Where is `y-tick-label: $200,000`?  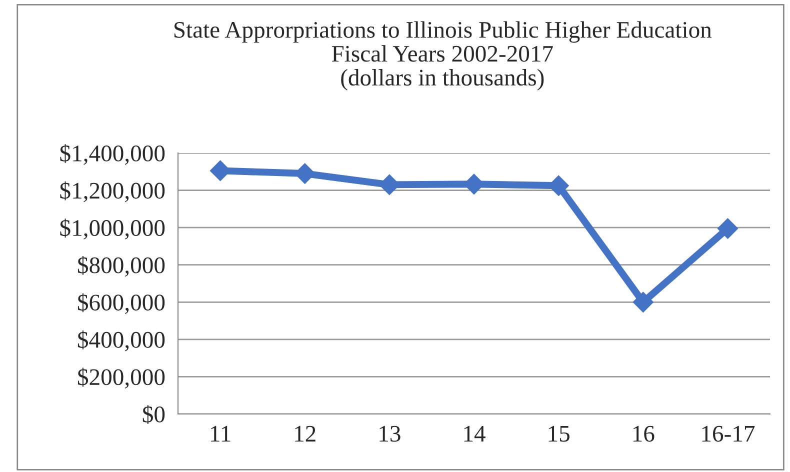 y-tick-label: $200,000 is located at coordinates (121, 378).